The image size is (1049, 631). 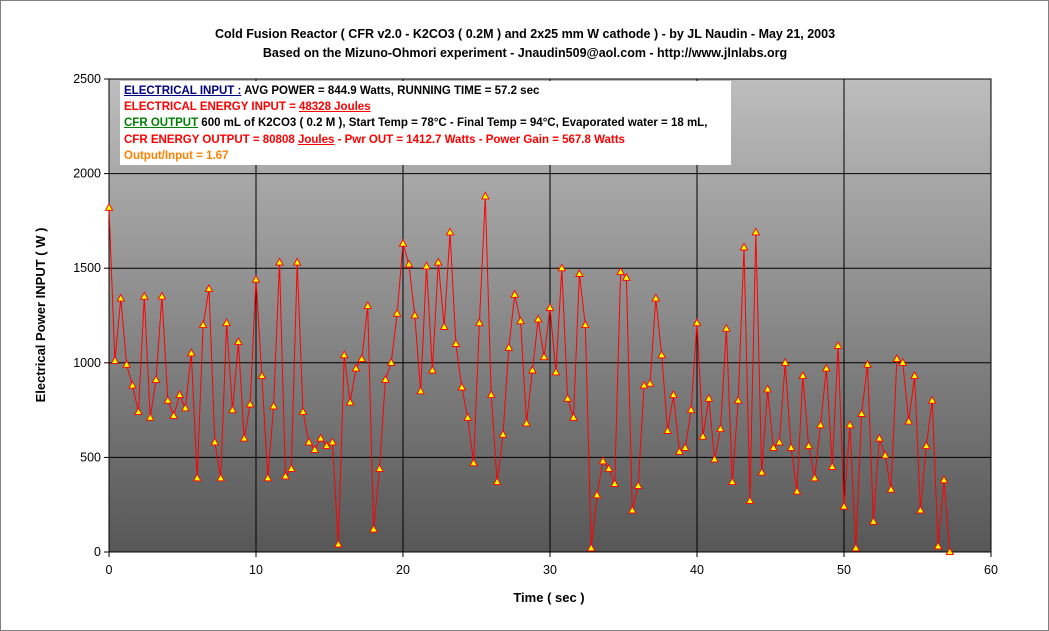 What do you see at coordinates (87, 363) in the screenshot?
I see `y-tick-label: 1000` at bounding box center [87, 363].